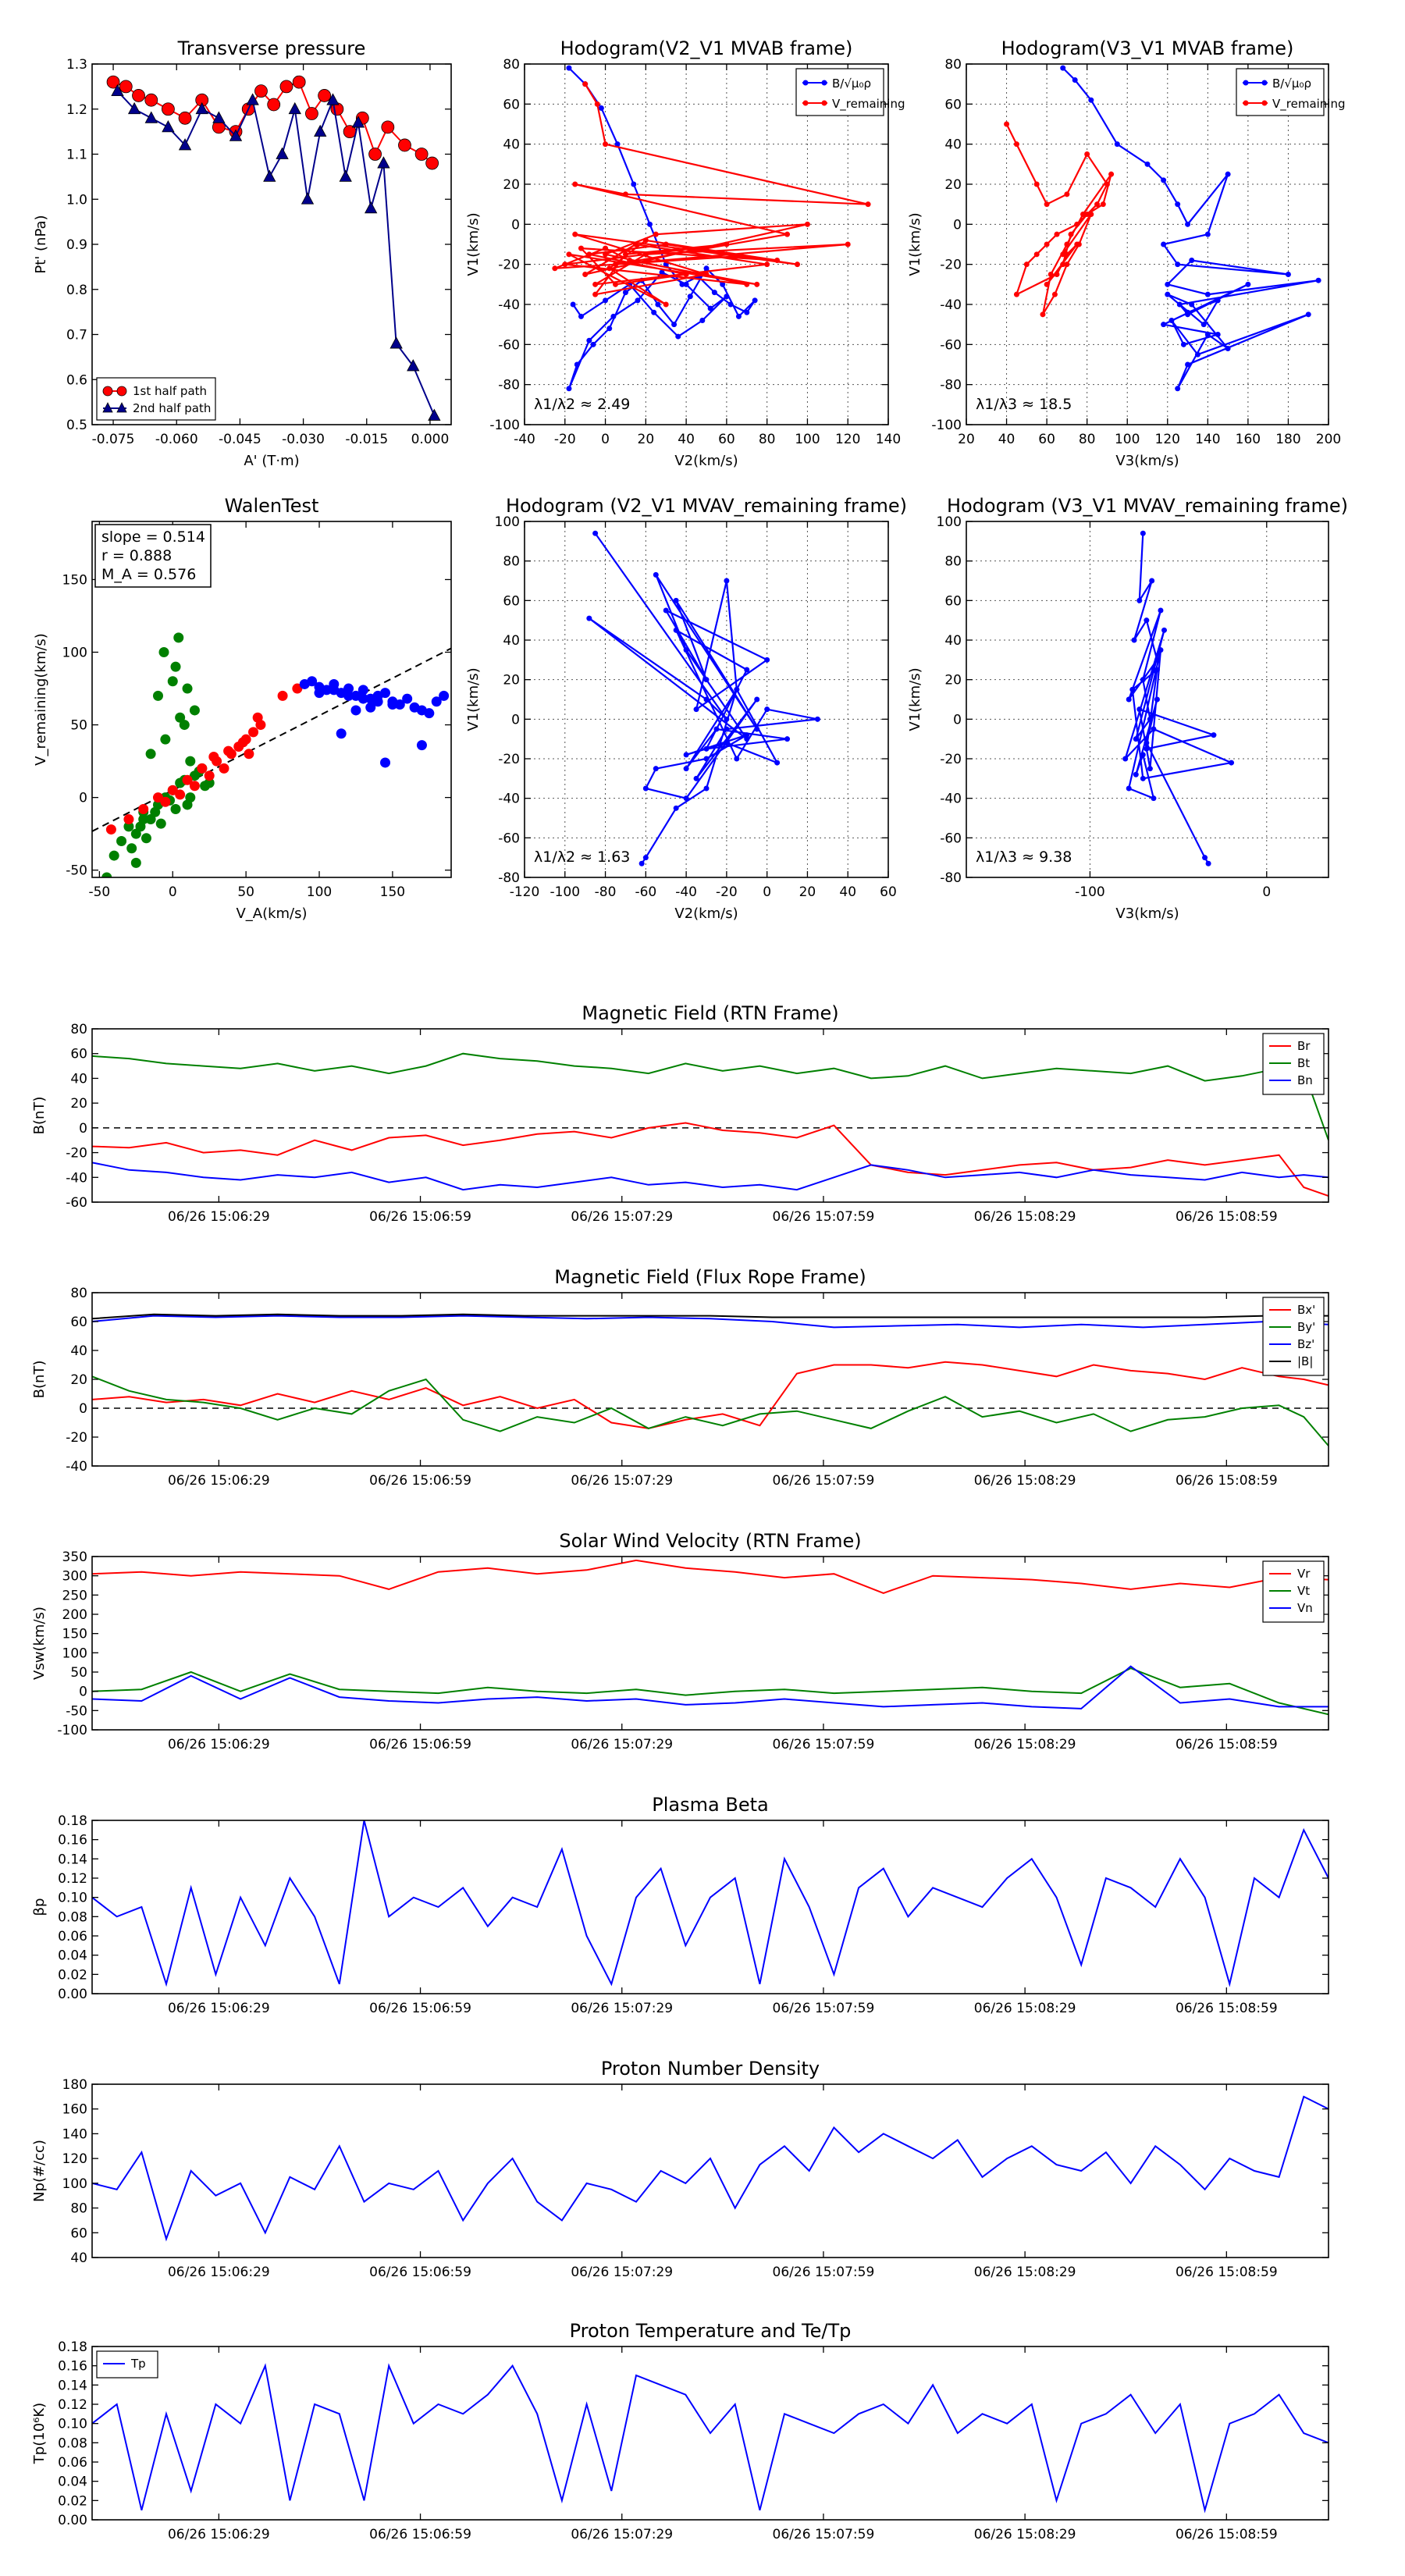 This screenshot has width=1405, height=2576. I want to click on chart-title: Solar Wind Velocity (RTN Frame), so click(710, 1541).